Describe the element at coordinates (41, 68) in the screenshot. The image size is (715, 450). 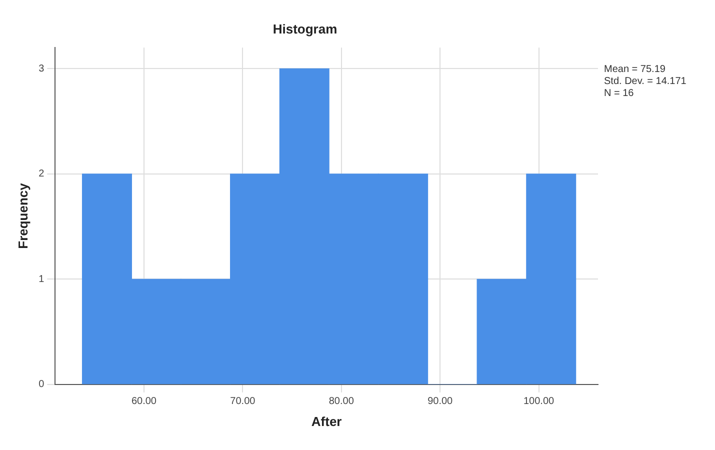
I see `y-tick-label: 3` at that location.